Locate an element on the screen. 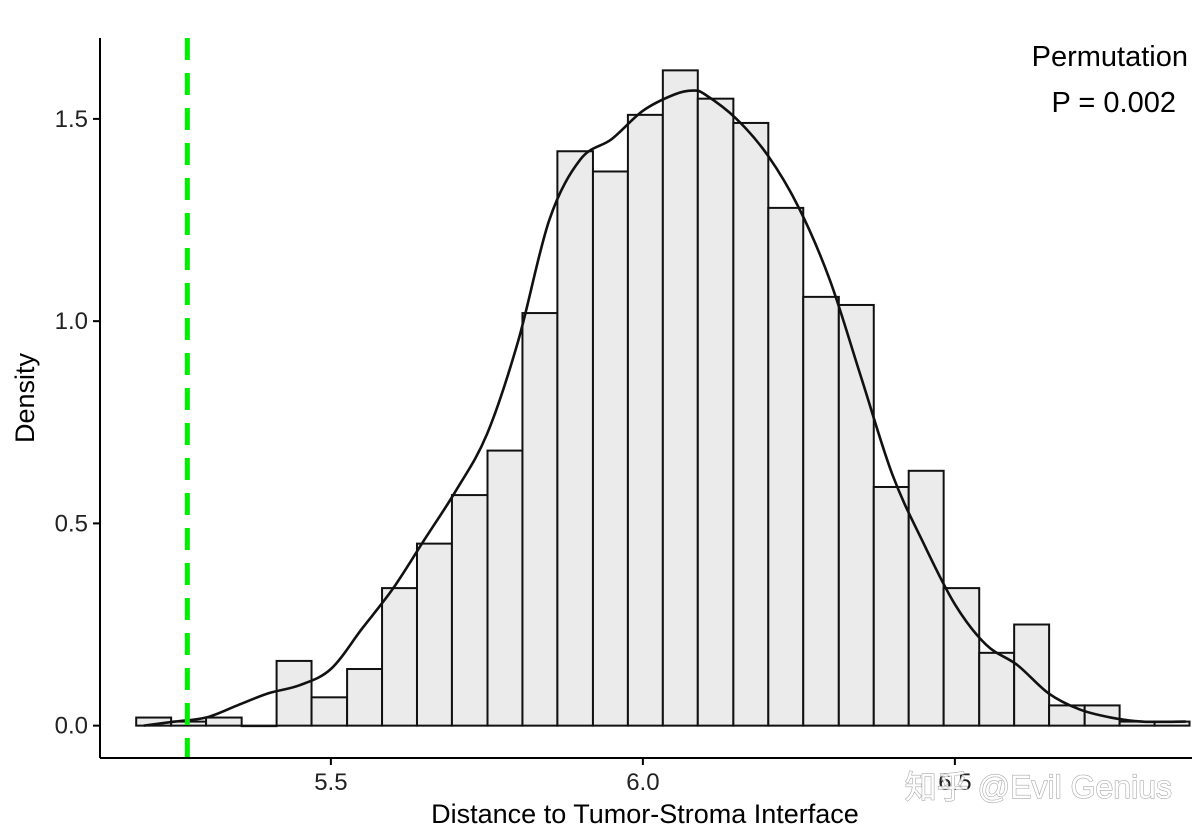 The image size is (1200, 834). x-axis-ticks: 5.5 6.0 6.5 is located at coordinates (643, 777).